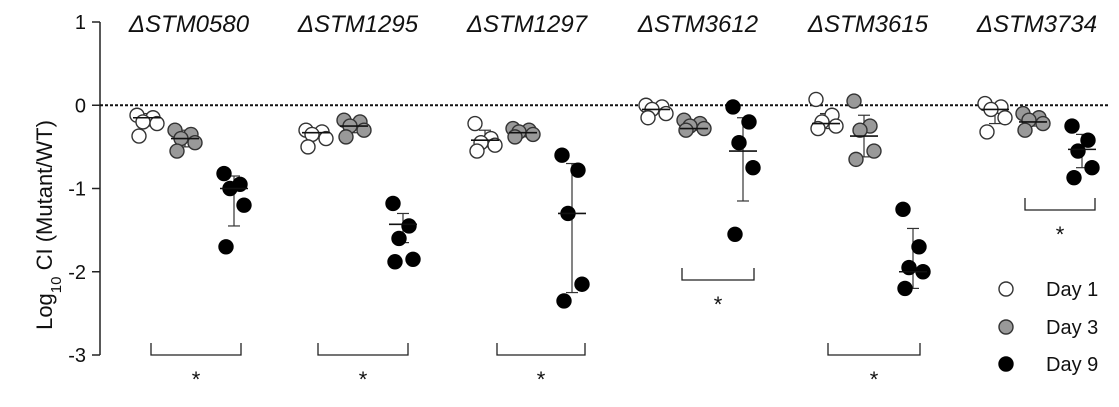  I want to click on group-5: ΔSTM3734 *, so click(1038, 129).